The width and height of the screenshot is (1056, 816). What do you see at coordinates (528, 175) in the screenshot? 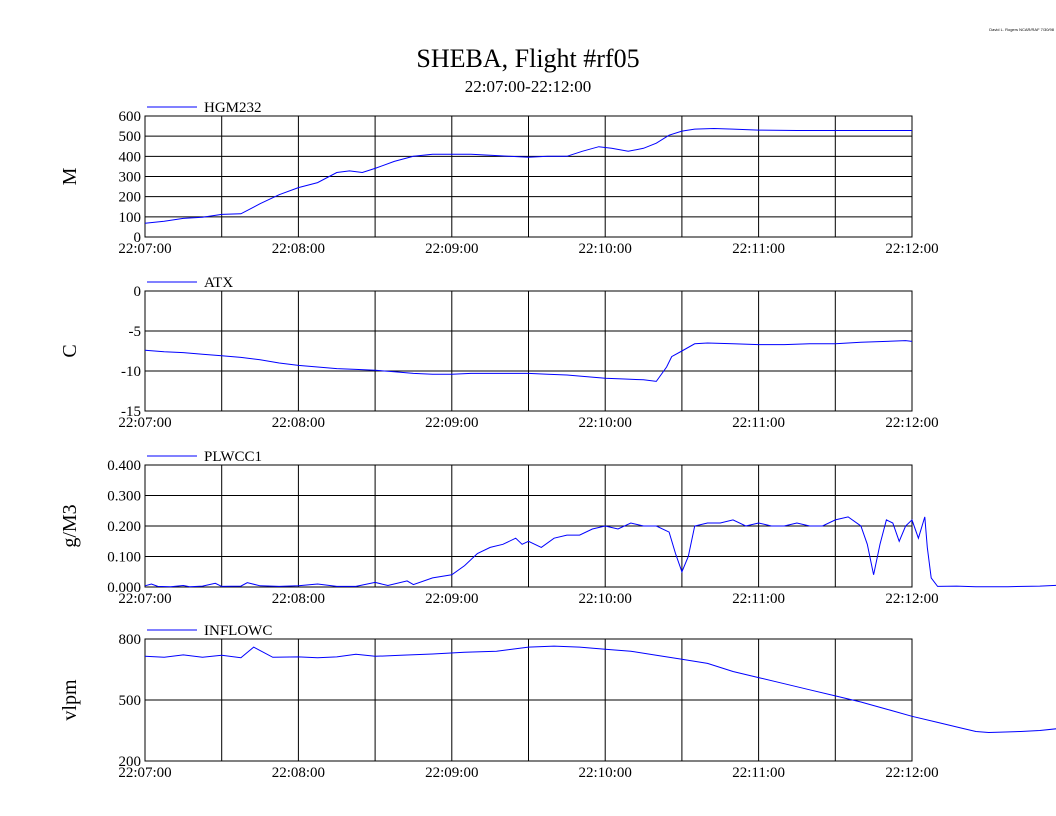
I see `series-line-hgm232` at bounding box center [528, 175].